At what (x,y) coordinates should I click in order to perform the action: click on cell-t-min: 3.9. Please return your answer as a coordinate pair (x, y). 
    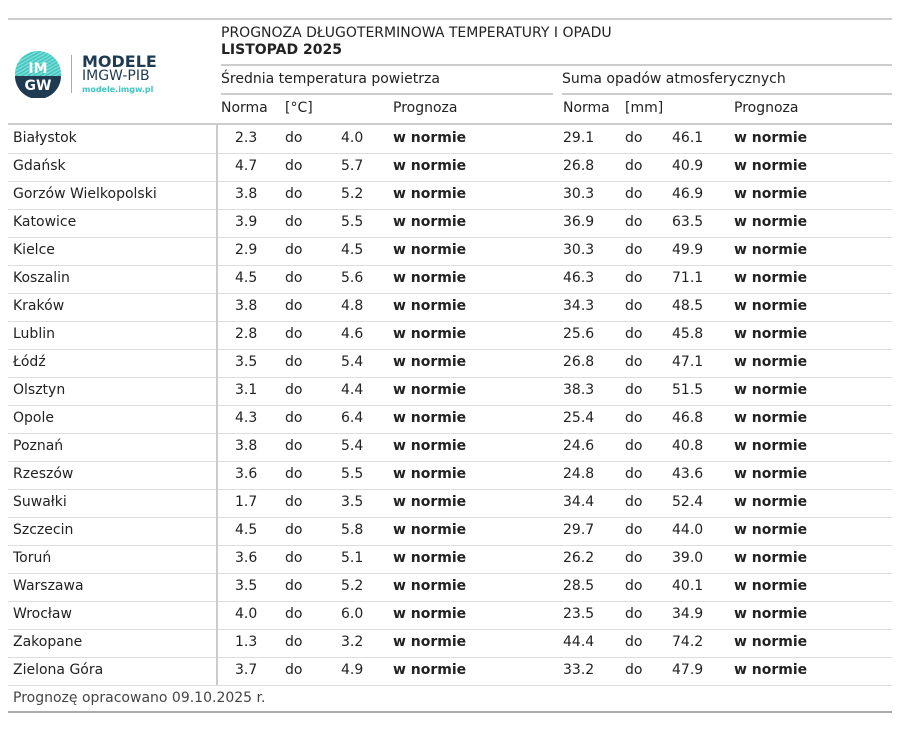
    Looking at the image, I should click on (246, 222).